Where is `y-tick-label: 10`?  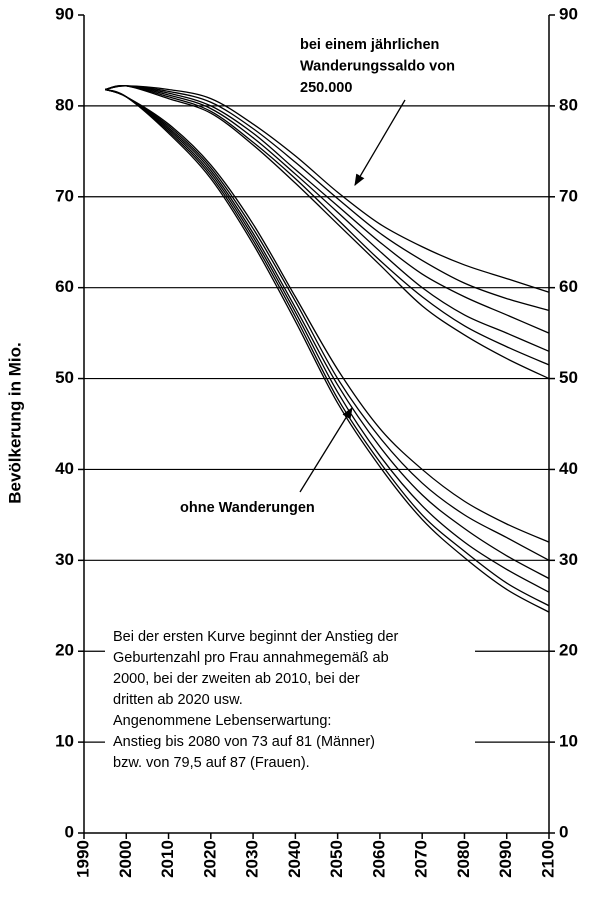
y-tick-label: 10 is located at coordinates (64, 741).